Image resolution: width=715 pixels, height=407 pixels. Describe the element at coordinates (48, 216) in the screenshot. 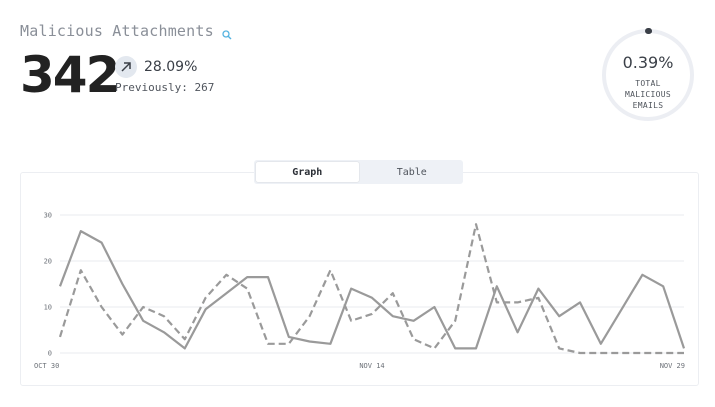

I see `y-tick-label: 30` at that location.